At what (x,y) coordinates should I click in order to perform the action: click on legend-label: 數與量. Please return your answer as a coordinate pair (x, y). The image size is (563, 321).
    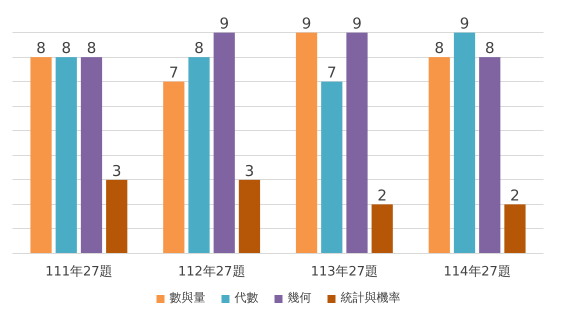
    Looking at the image, I should click on (188, 298).